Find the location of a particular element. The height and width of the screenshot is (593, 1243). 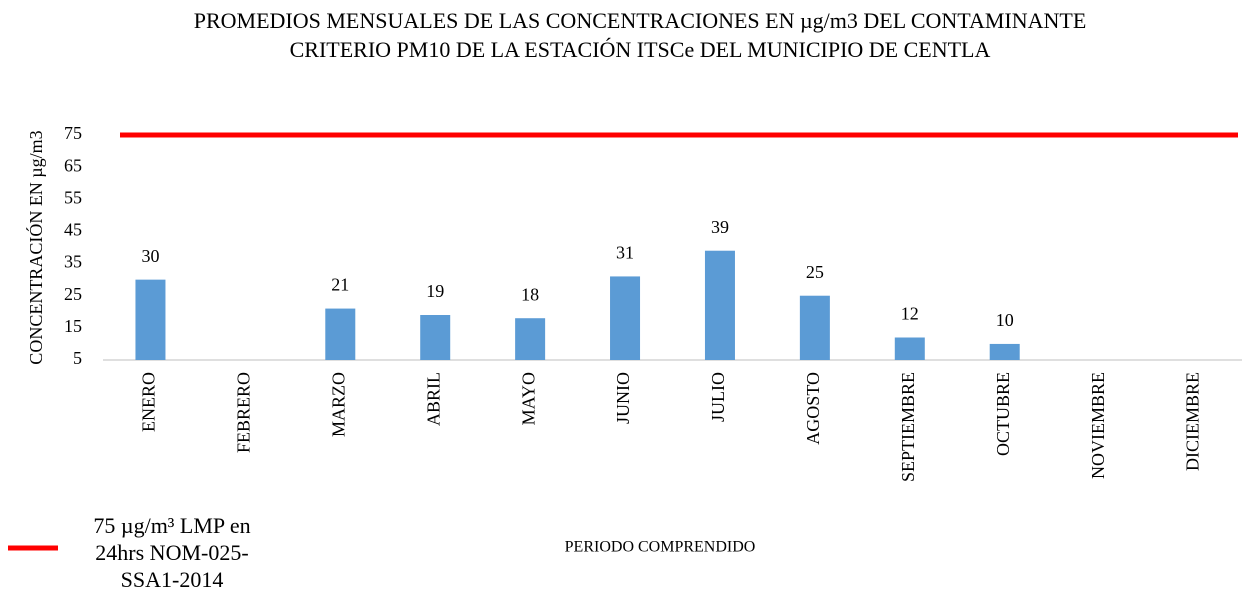

data-label: 21 is located at coordinates (340, 285).